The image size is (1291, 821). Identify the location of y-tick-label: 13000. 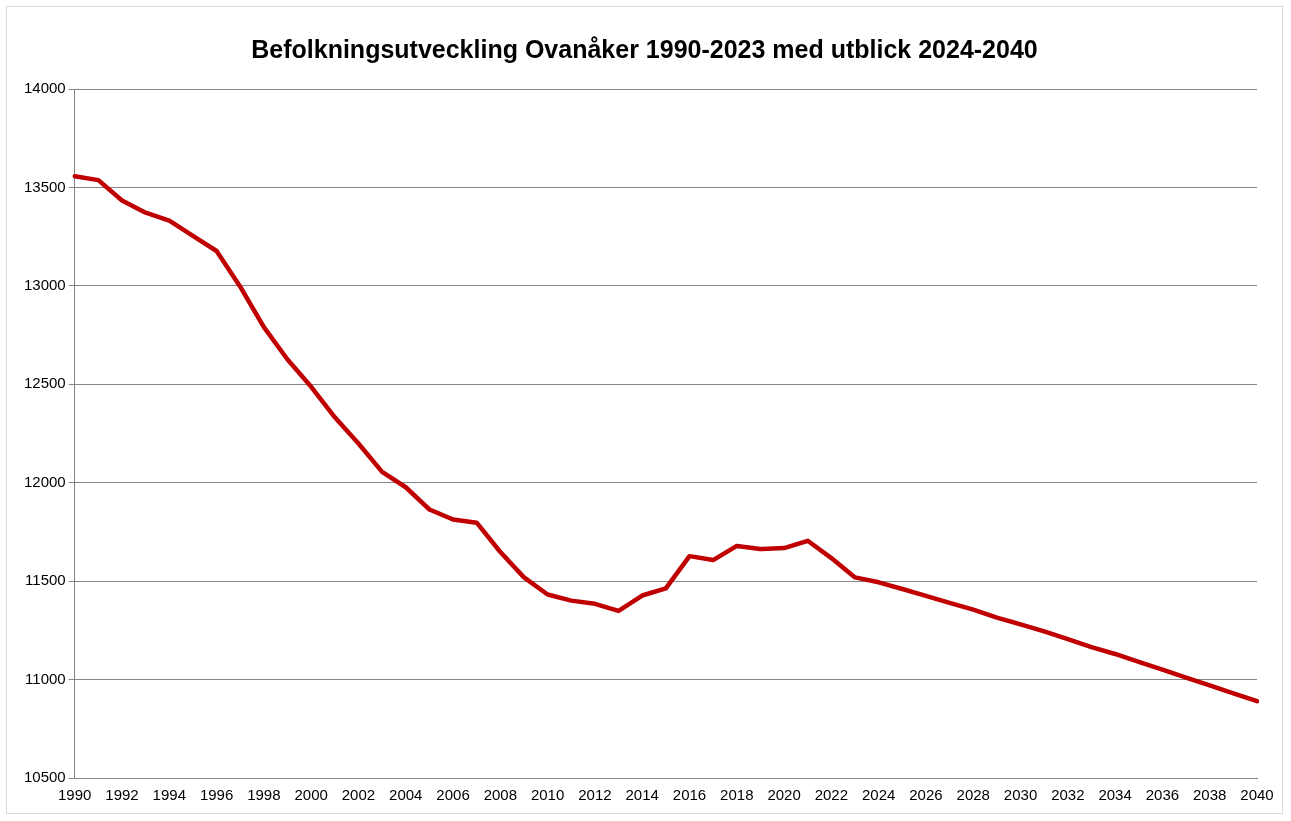
(44, 284).